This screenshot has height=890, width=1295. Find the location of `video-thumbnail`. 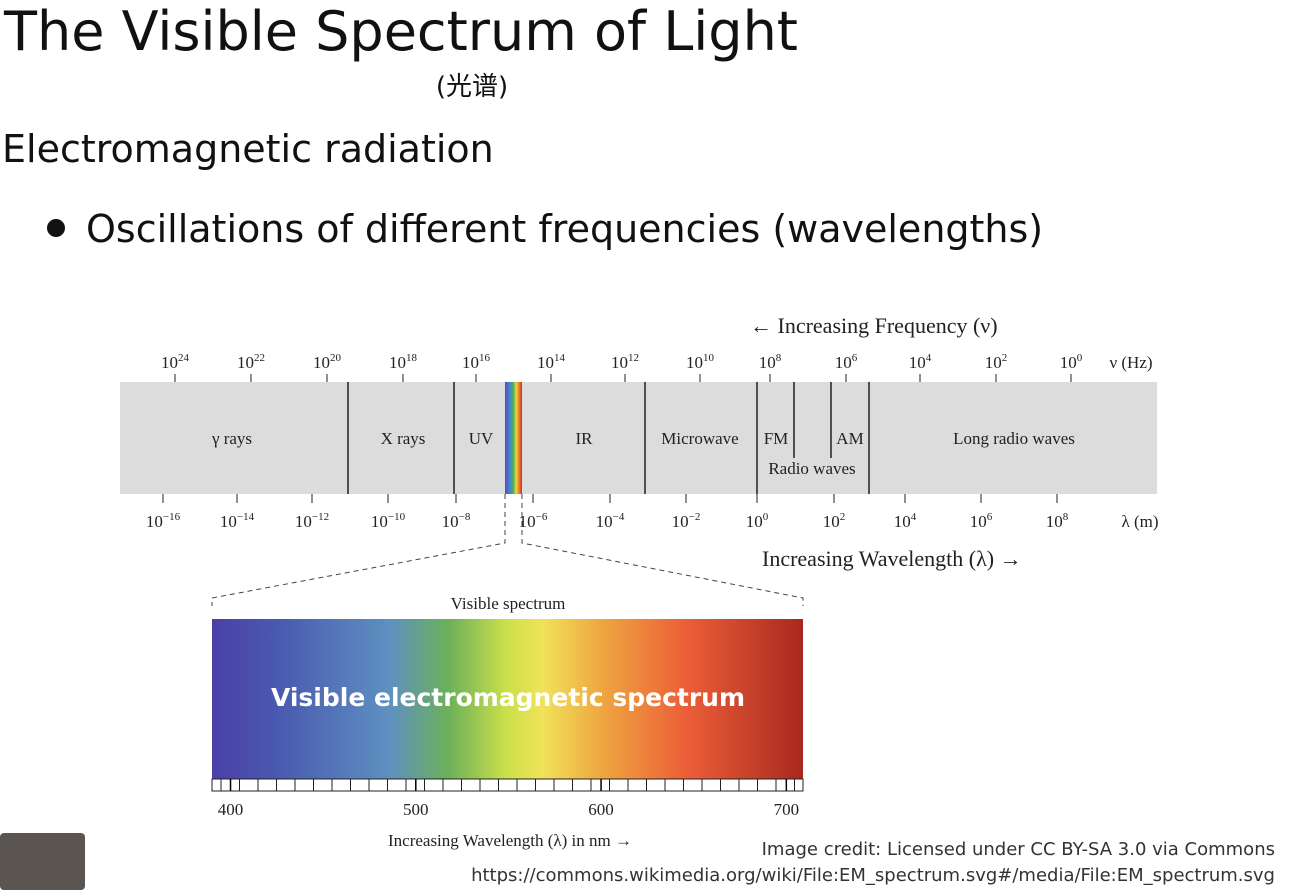

video-thumbnail is located at coordinates (42, 861).